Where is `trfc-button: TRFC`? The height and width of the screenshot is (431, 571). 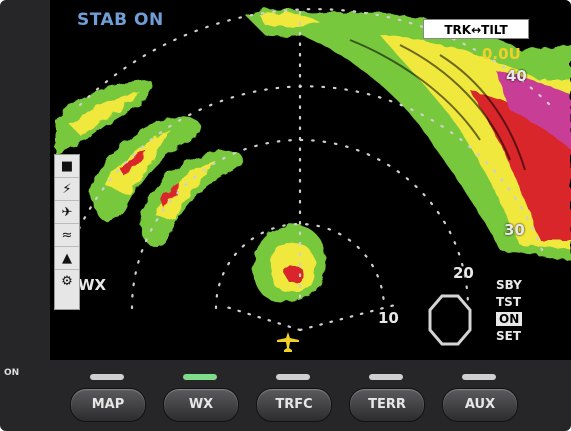 trfc-button: TRFC is located at coordinates (294, 405).